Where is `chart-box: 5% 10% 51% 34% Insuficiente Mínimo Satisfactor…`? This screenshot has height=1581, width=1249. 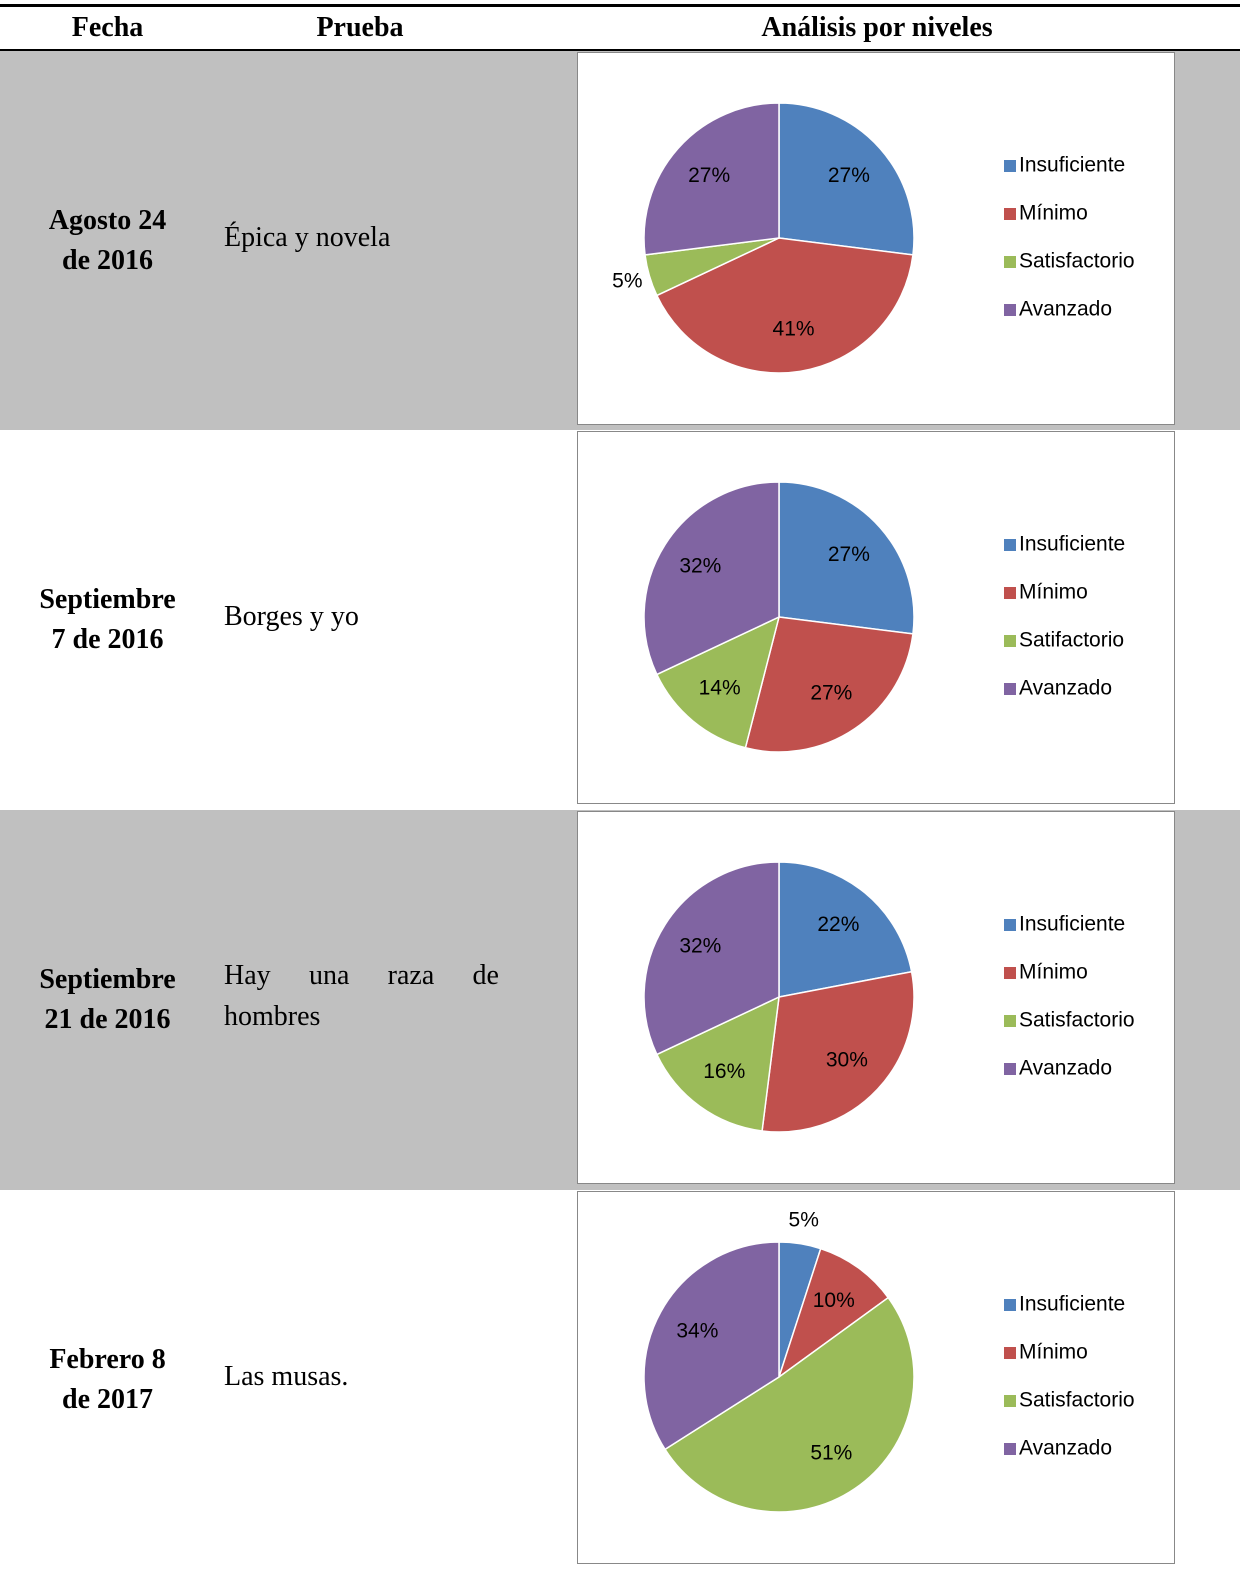 chart-box: 5% 10% 51% 34% Insuficiente Mínimo Satisfactor… is located at coordinates (876, 1377).